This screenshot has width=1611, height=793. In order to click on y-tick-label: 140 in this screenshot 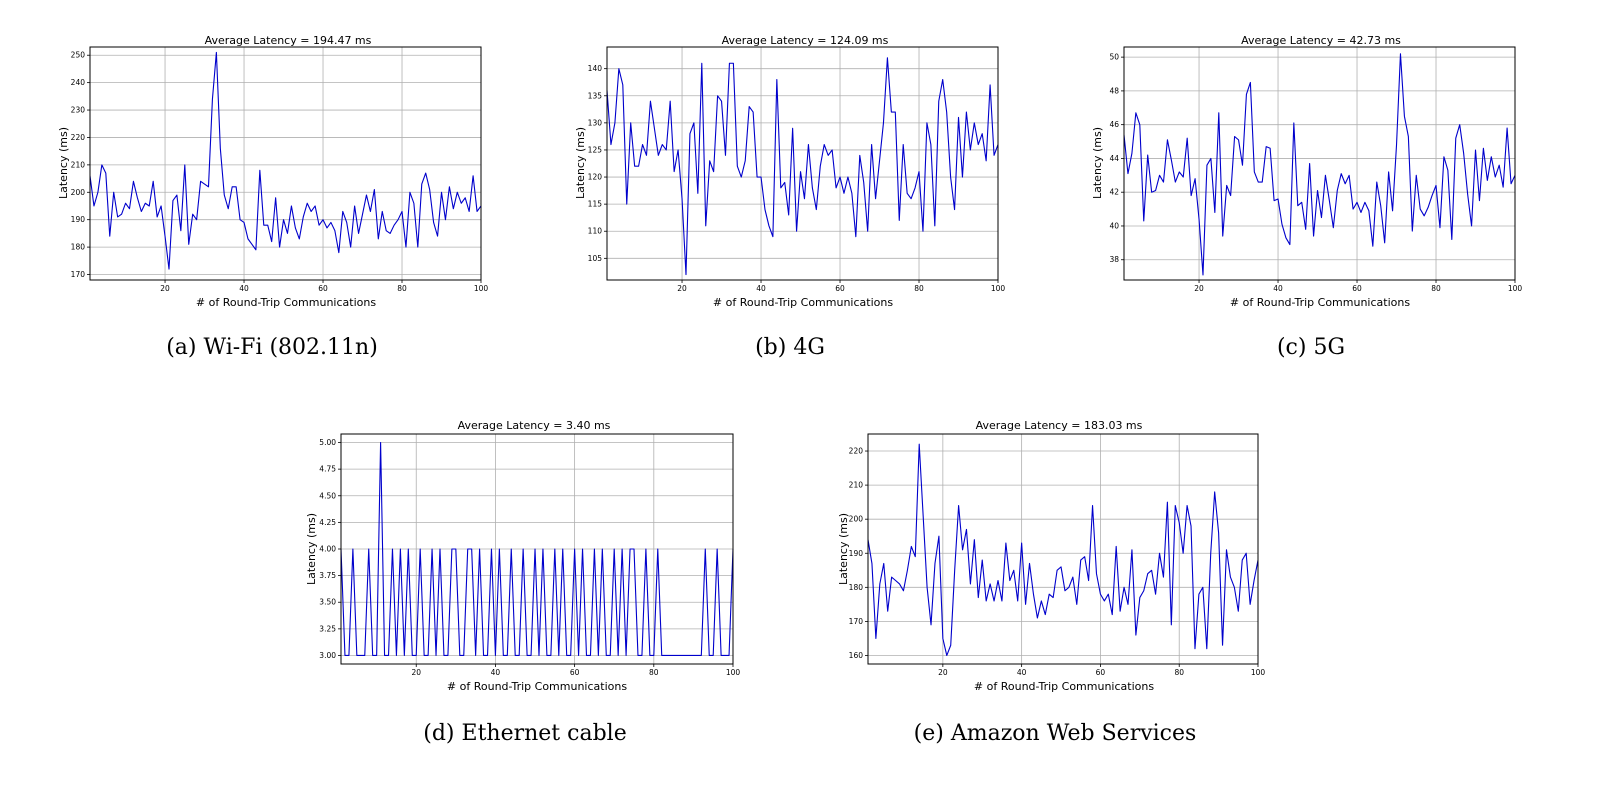, I will do `click(595, 68)`.